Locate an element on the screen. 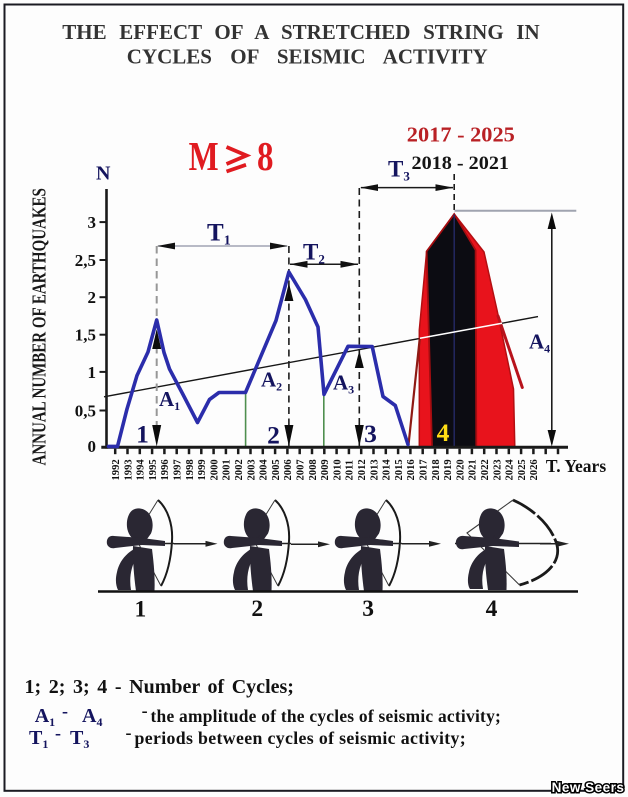  svg-text: 2012 is located at coordinates (362, 469).